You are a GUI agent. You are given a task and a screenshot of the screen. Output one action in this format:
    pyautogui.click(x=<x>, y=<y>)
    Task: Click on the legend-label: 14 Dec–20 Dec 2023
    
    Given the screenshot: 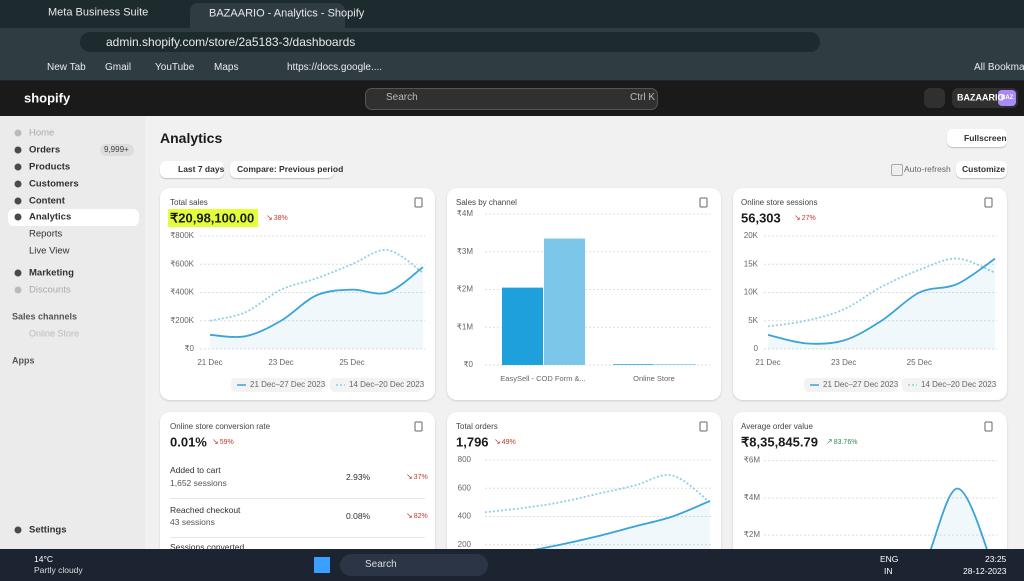 What is the action you would take?
    pyautogui.click(x=959, y=384)
    